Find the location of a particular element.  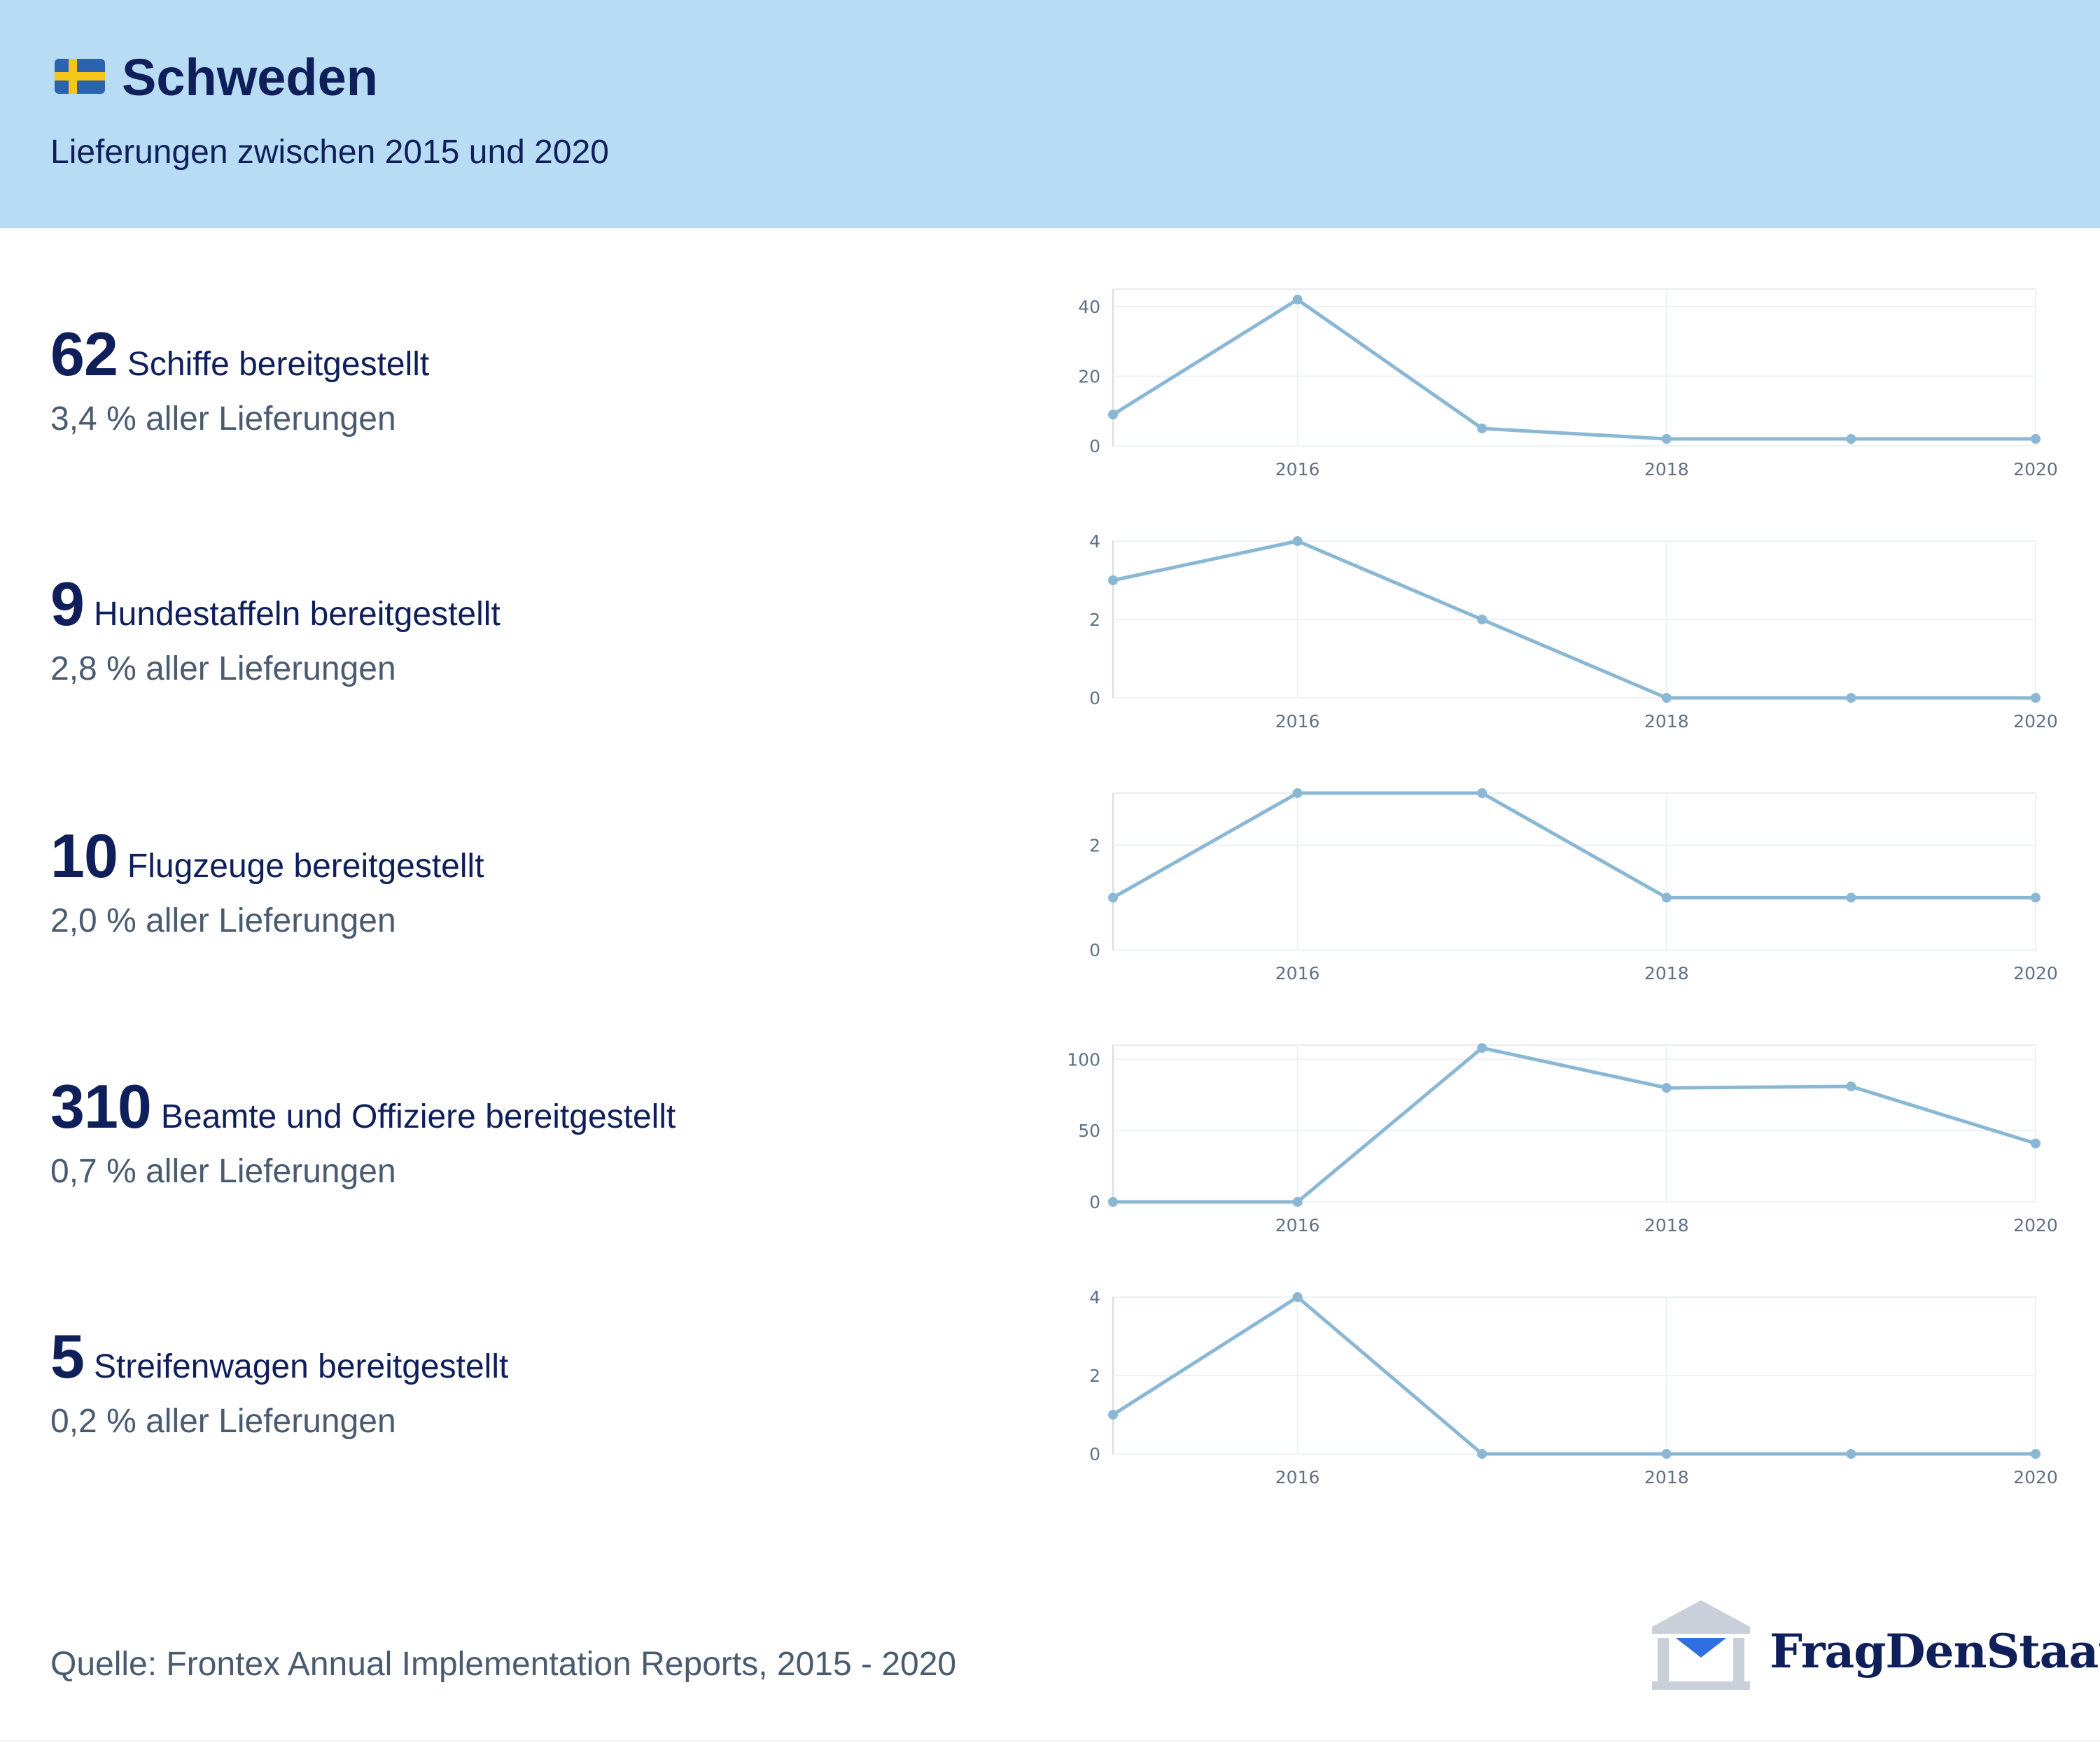

chart-dog-units: 0 2 4 2016 2018 2020 is located at coordinates (1575, 633).